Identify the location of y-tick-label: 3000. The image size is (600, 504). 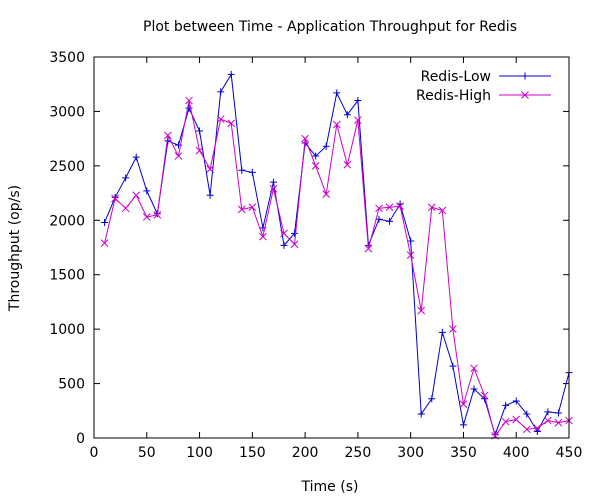
(67, 112).